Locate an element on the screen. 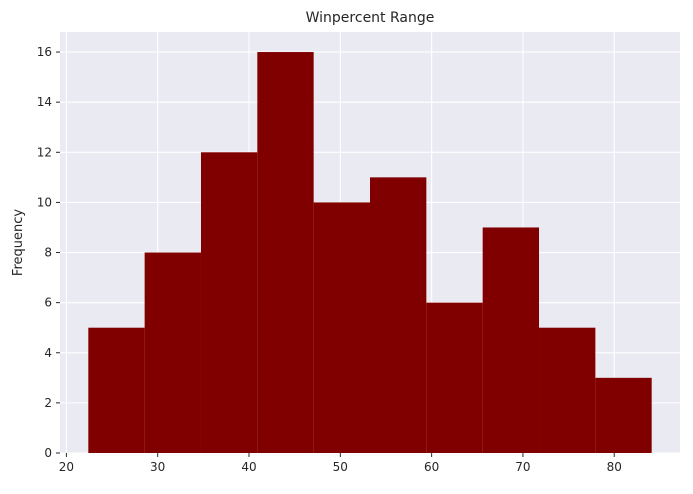  y-axis-ticks: 0 2 4 6 8 10 12 14 16 is located at coordinates (48, 252).